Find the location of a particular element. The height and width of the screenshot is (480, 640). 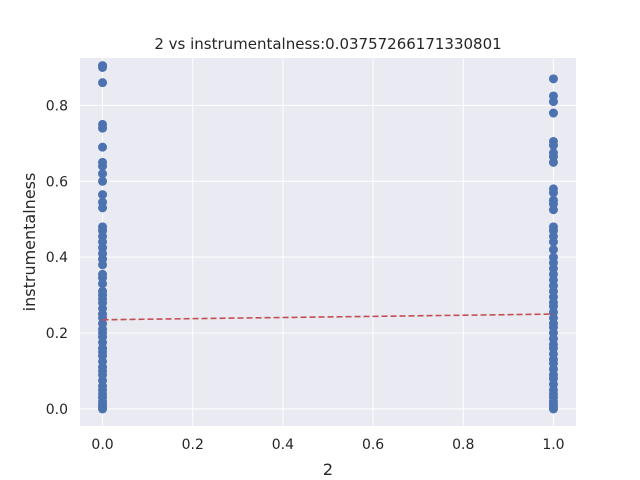

y-tick-label: 0.0 is located at coordinates (57, 410).